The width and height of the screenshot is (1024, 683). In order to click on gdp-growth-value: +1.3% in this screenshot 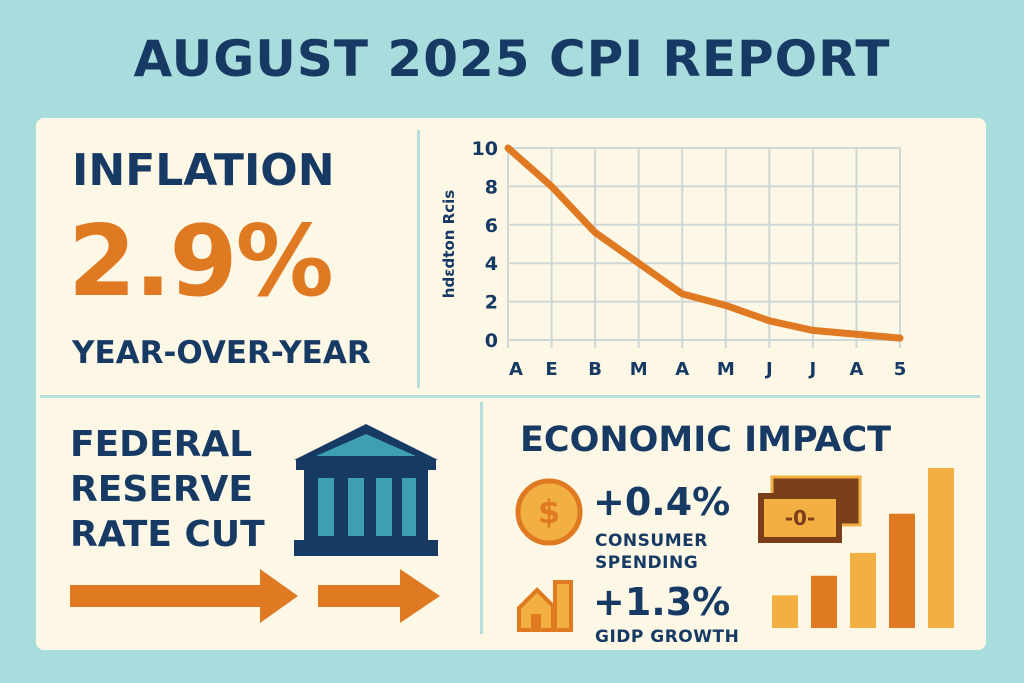, I will do `click(662, 602)`.